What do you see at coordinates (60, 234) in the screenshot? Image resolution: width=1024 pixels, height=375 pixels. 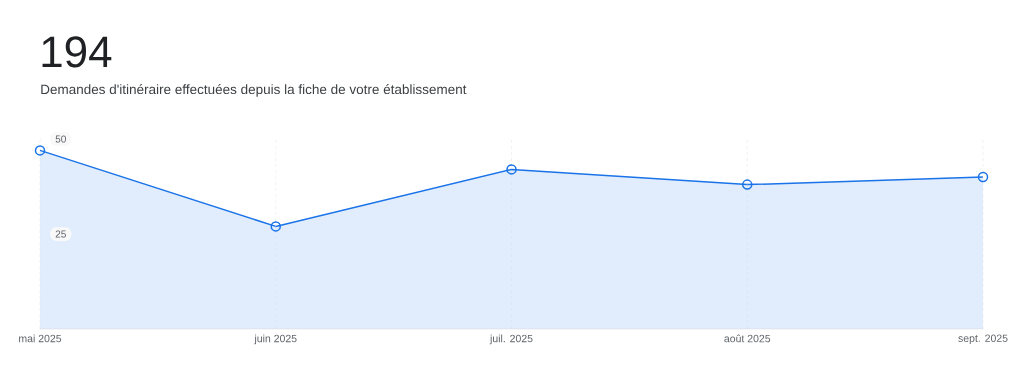 I see `y-tick-label: 25` at bounding box center [60, 234].